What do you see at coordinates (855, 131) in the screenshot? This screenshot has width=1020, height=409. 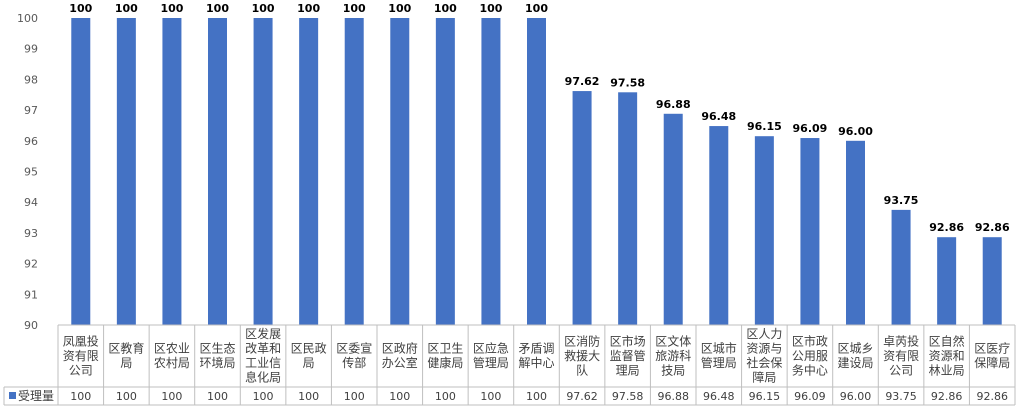 I see `data-label: 96.00` at bounding box center [855, 131].